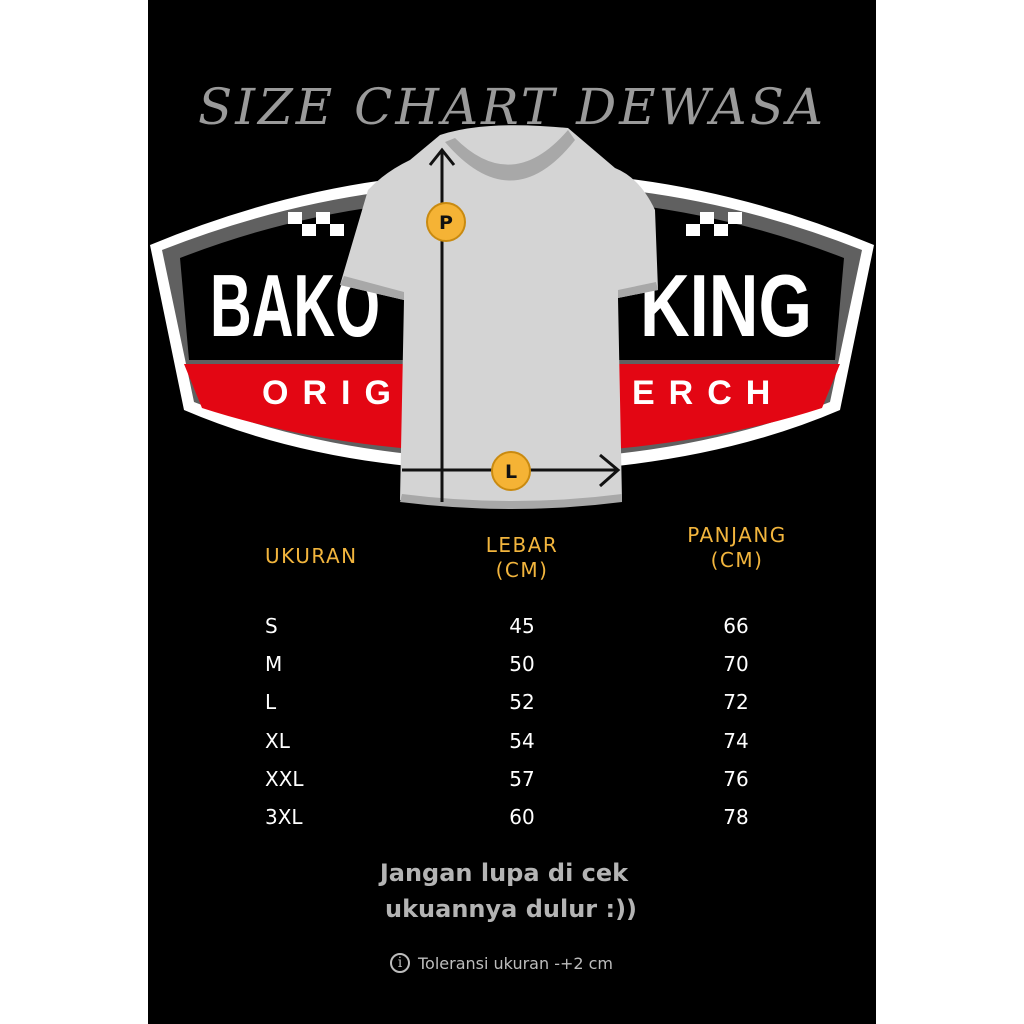 Image resolution: width=1024 pixels, height=1024 pixels. Describe the element at coordinates (512, 107) in the screenshot. I see `page-title: SIZE CHART DEWASA` at that location.